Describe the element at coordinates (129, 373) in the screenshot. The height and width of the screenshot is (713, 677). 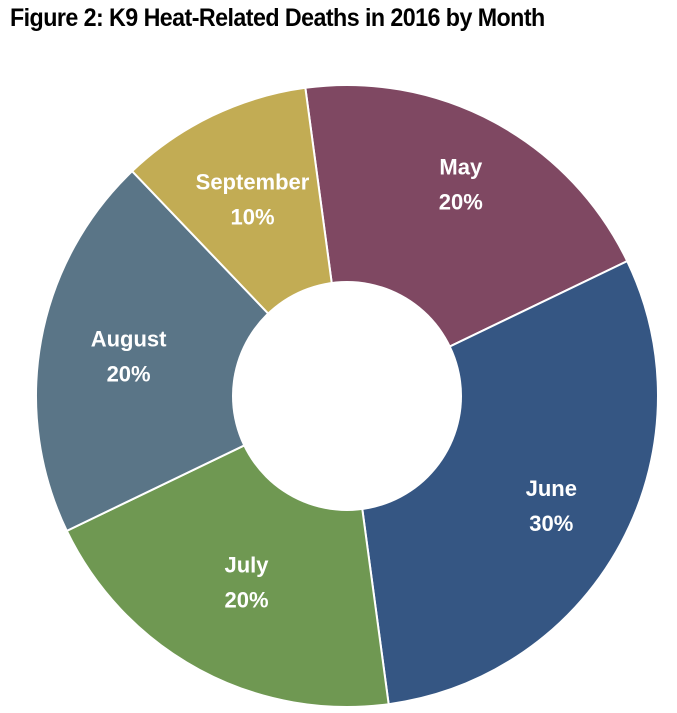
I see `slice-value-august: 20%` at that location.